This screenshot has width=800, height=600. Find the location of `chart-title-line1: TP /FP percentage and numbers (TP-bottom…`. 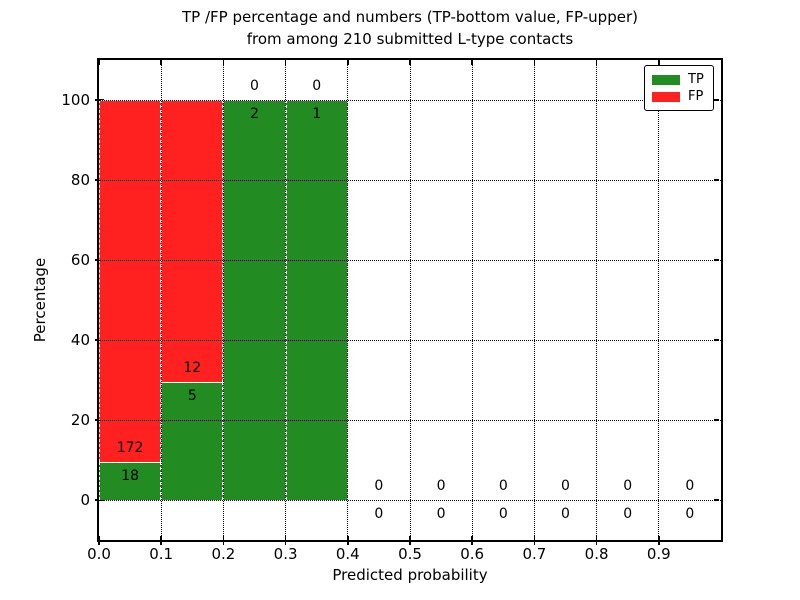

chart-title-line1: TP /FP percentage and numbers (TP-bottom… is located at coordinates (410, 17).